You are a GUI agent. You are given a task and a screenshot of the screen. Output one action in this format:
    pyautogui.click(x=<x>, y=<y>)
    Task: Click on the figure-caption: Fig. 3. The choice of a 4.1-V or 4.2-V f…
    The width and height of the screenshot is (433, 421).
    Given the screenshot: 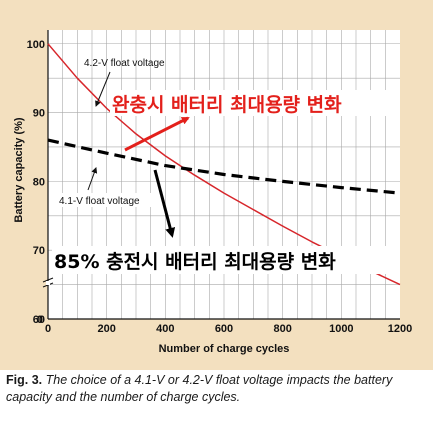 What is the action you would take?
    pyautogui.click(x=216, y=389)
    